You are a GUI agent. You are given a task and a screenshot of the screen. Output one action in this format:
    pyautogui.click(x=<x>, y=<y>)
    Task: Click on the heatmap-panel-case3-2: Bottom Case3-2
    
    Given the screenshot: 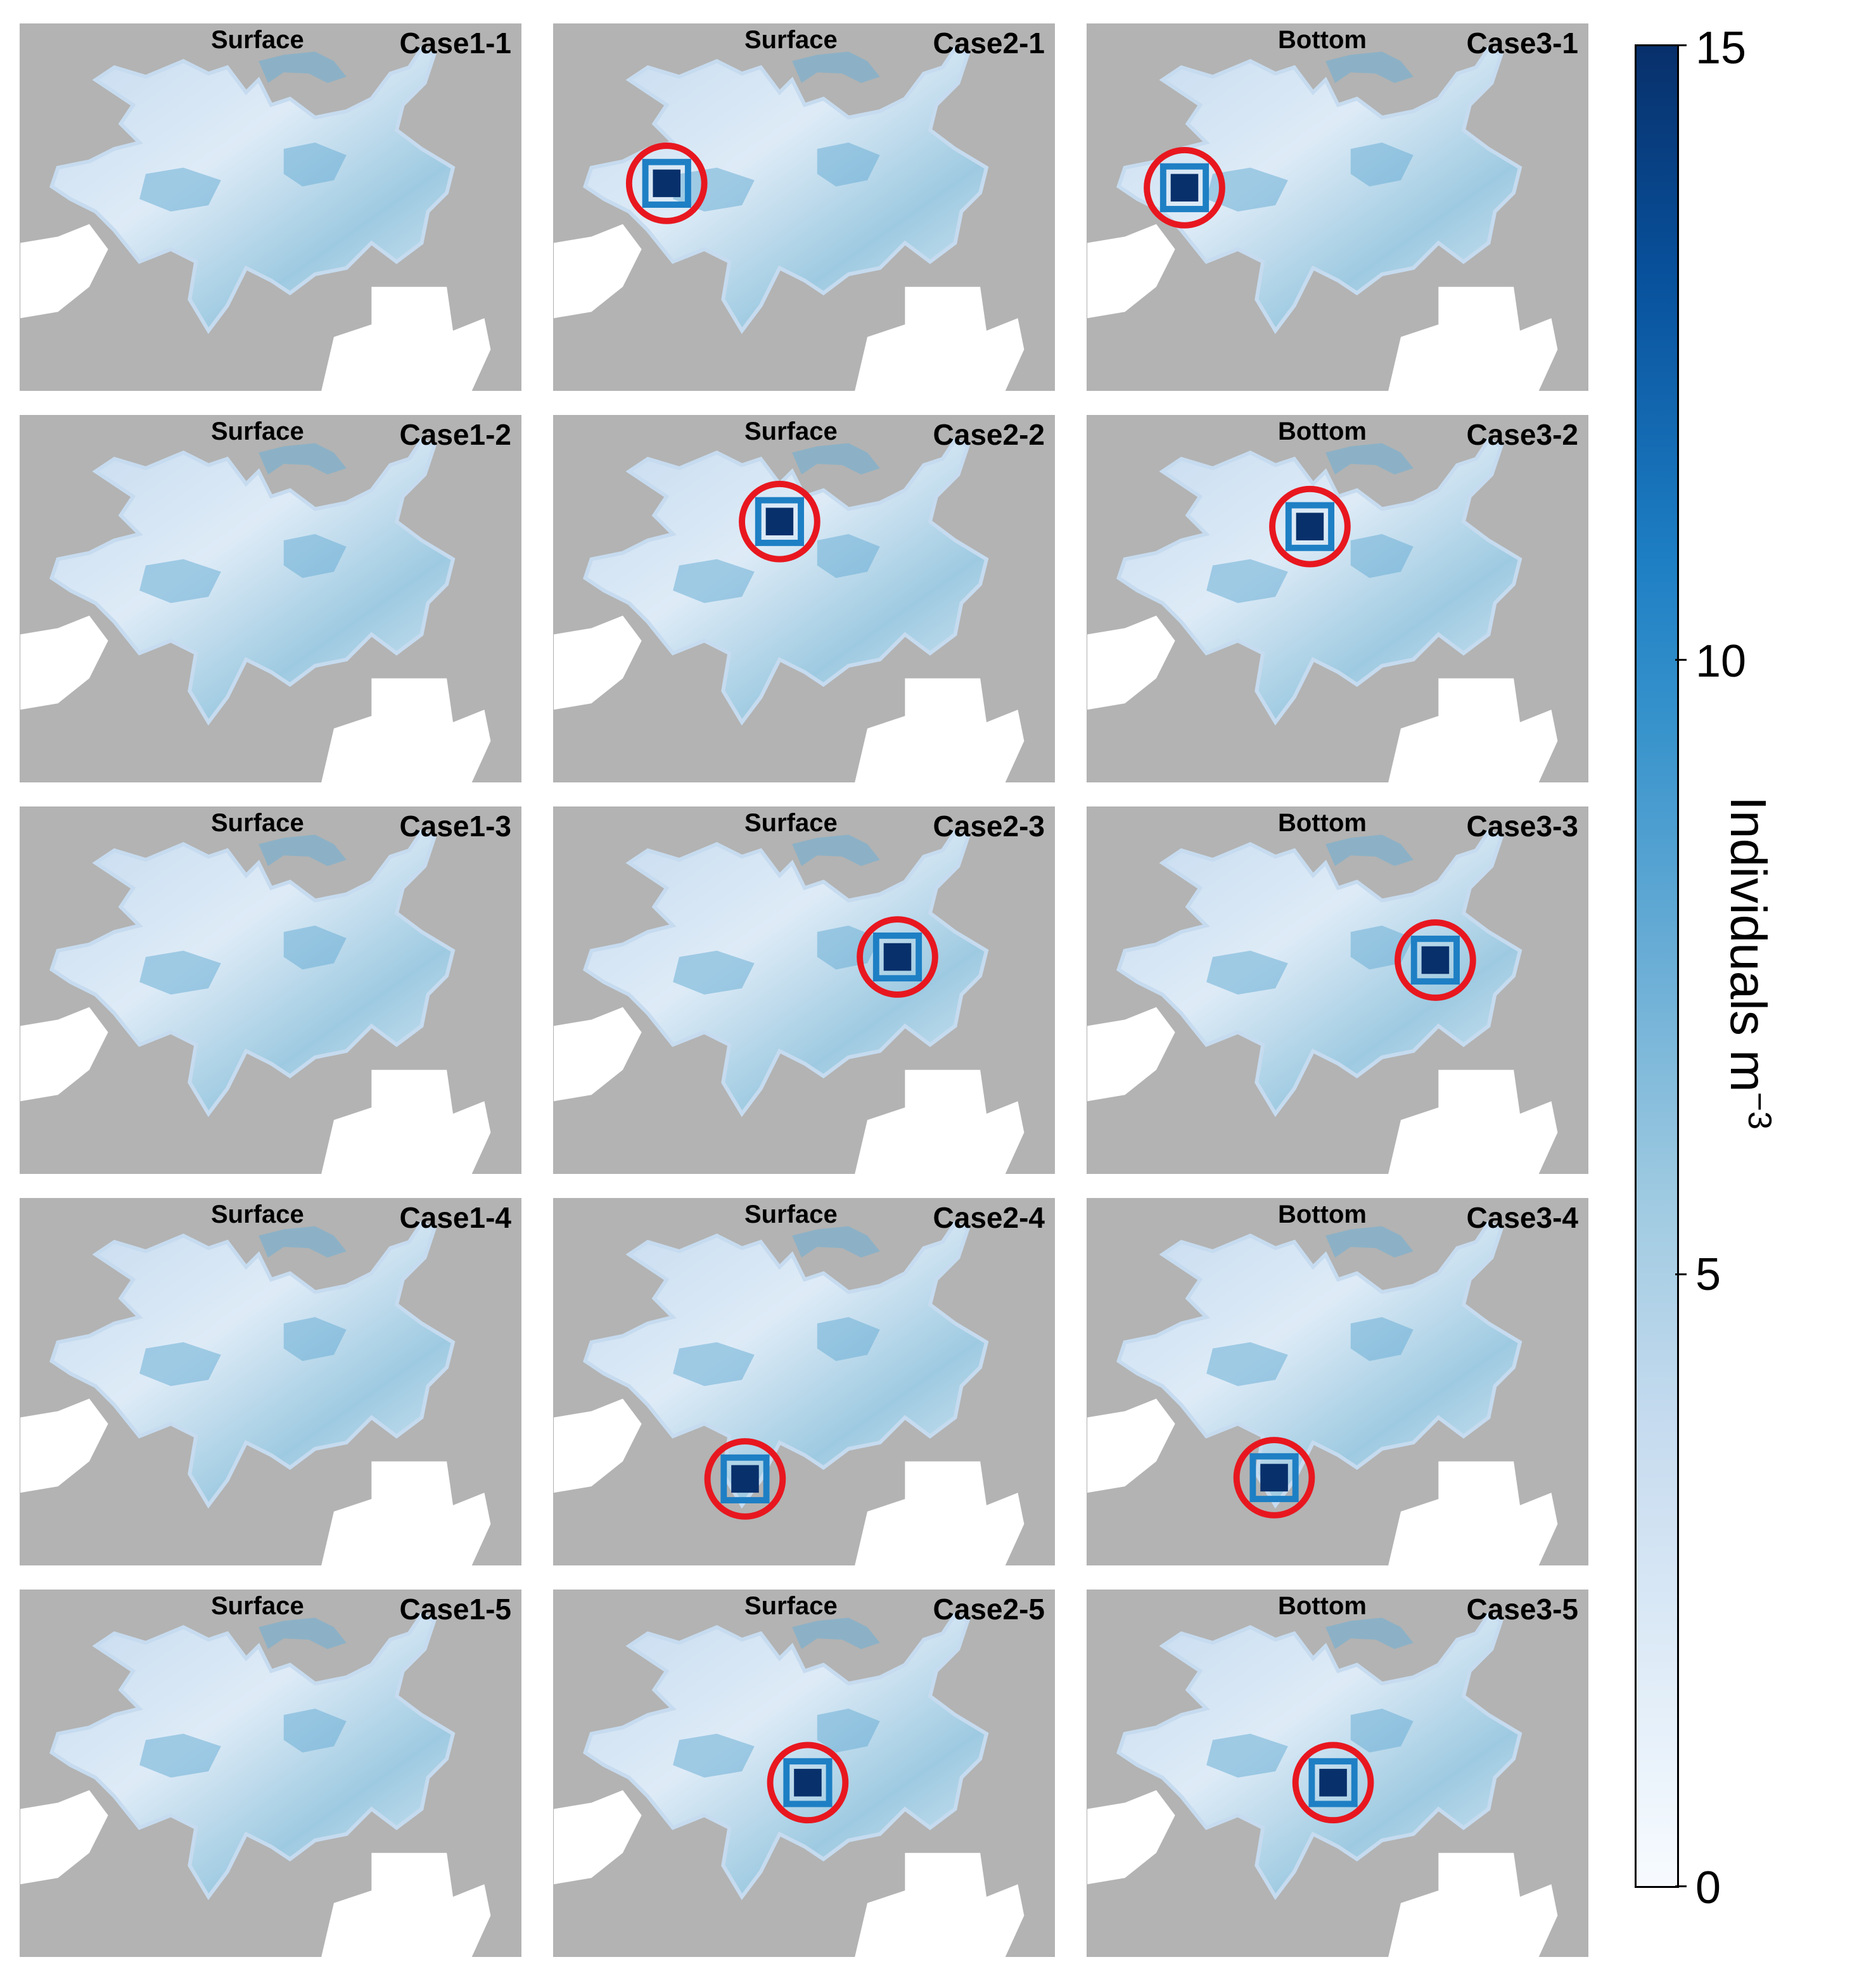 What is the action you would take?
    pyautogui.click(x=1337, y=598)
    